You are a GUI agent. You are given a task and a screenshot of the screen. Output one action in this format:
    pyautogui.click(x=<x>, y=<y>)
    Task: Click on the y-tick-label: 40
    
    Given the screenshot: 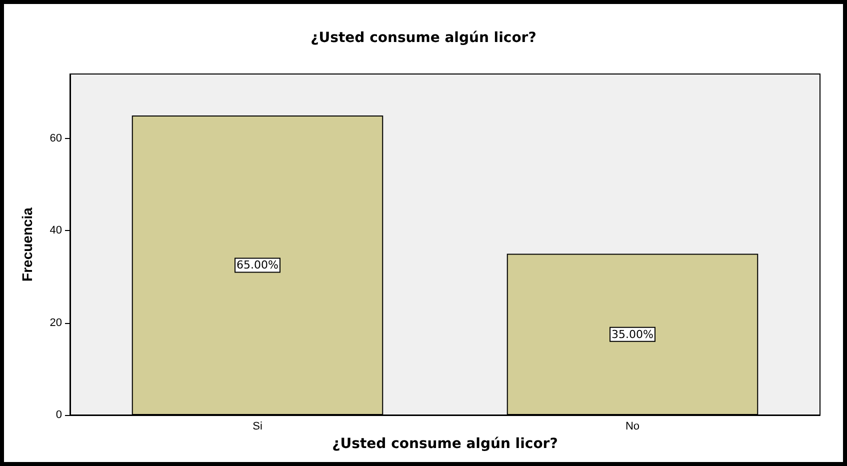 What is the action you would take?
    pyautogui.click(x=56, y=230)
    